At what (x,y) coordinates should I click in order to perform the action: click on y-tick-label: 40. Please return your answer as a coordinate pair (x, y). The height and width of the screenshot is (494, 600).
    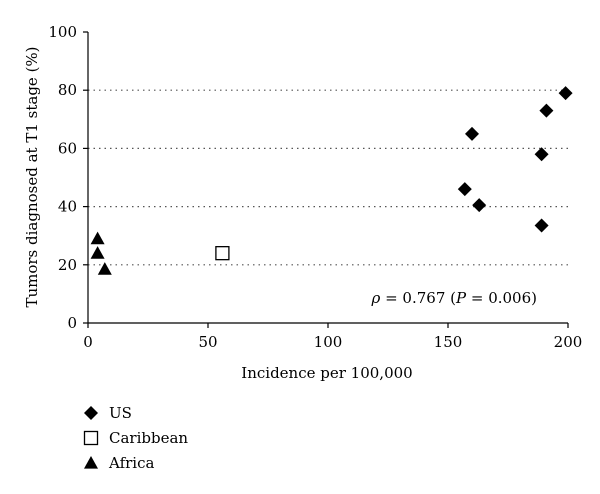
    Looking at the image, I should click on (67, 207).